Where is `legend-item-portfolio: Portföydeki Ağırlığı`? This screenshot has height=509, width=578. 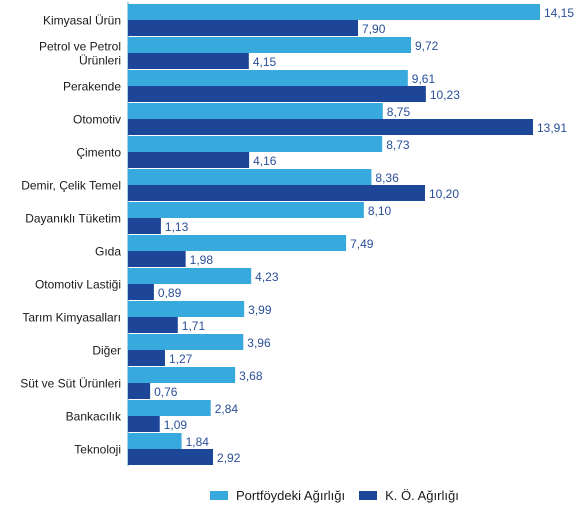
legend-item-portfolio: Portföydeki Ağırlığı is located at coordinates (277, 495).